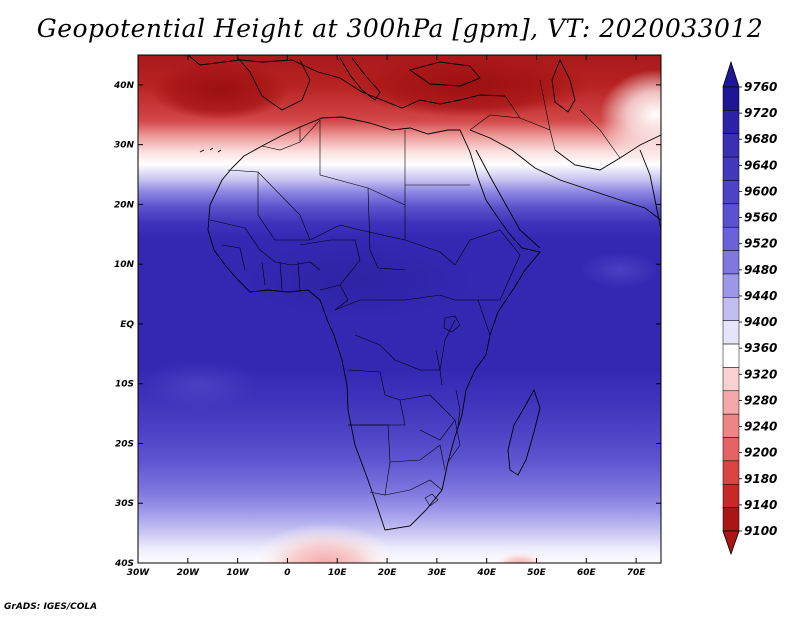  Describe the element at coordinates (51, 607) in the screenshot. I see `grads-credit: GrADS: IGES/COLA` at that location.